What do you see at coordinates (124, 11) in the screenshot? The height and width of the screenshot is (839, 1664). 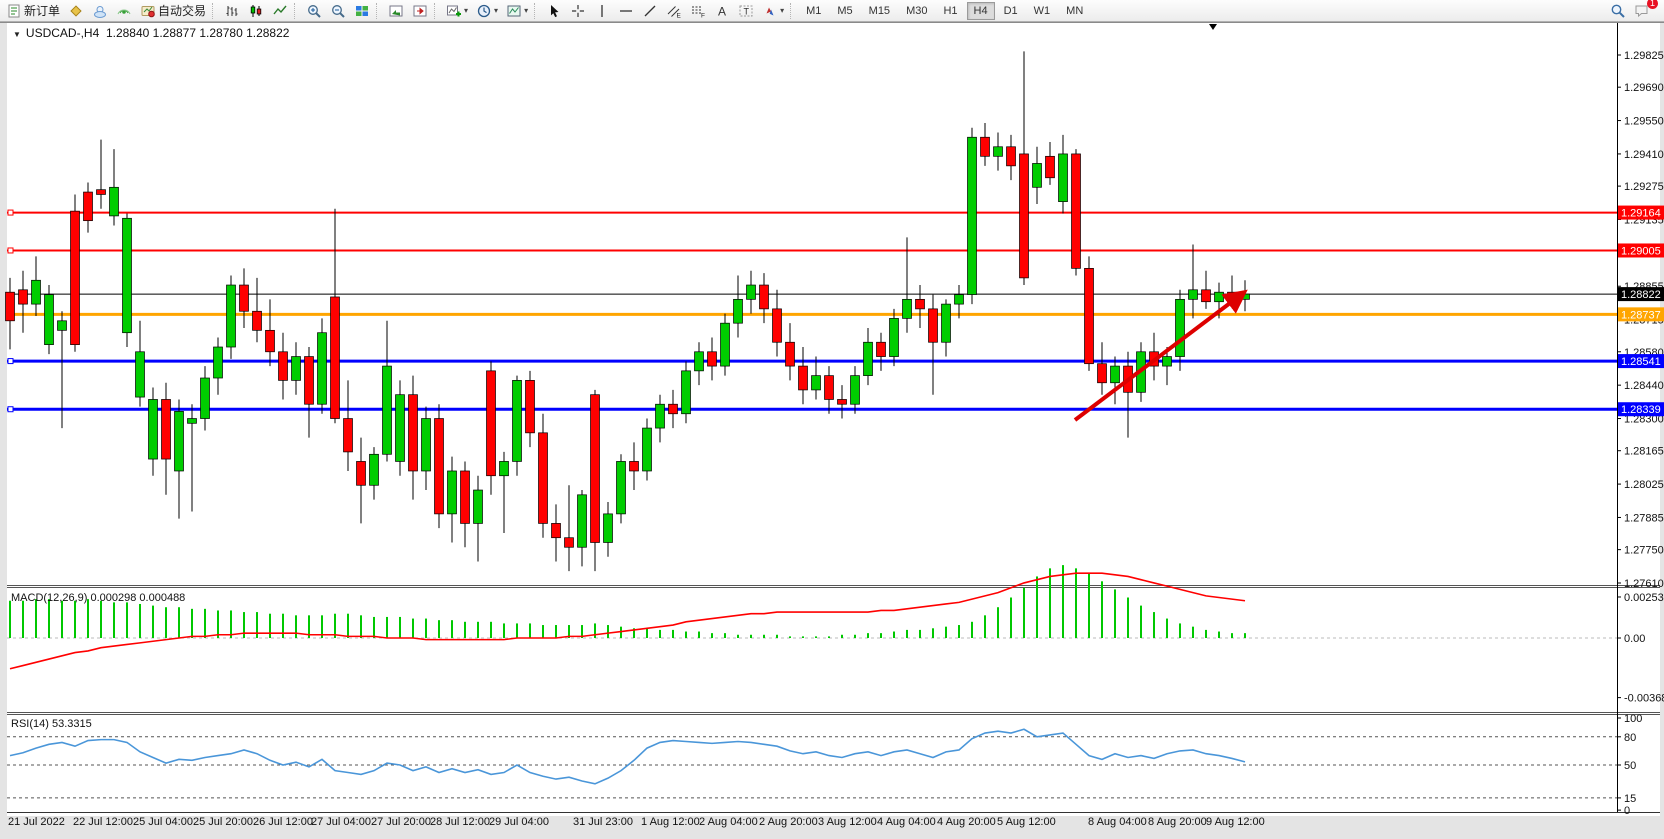 I see `signals-button` at bounding box center [124, 11].